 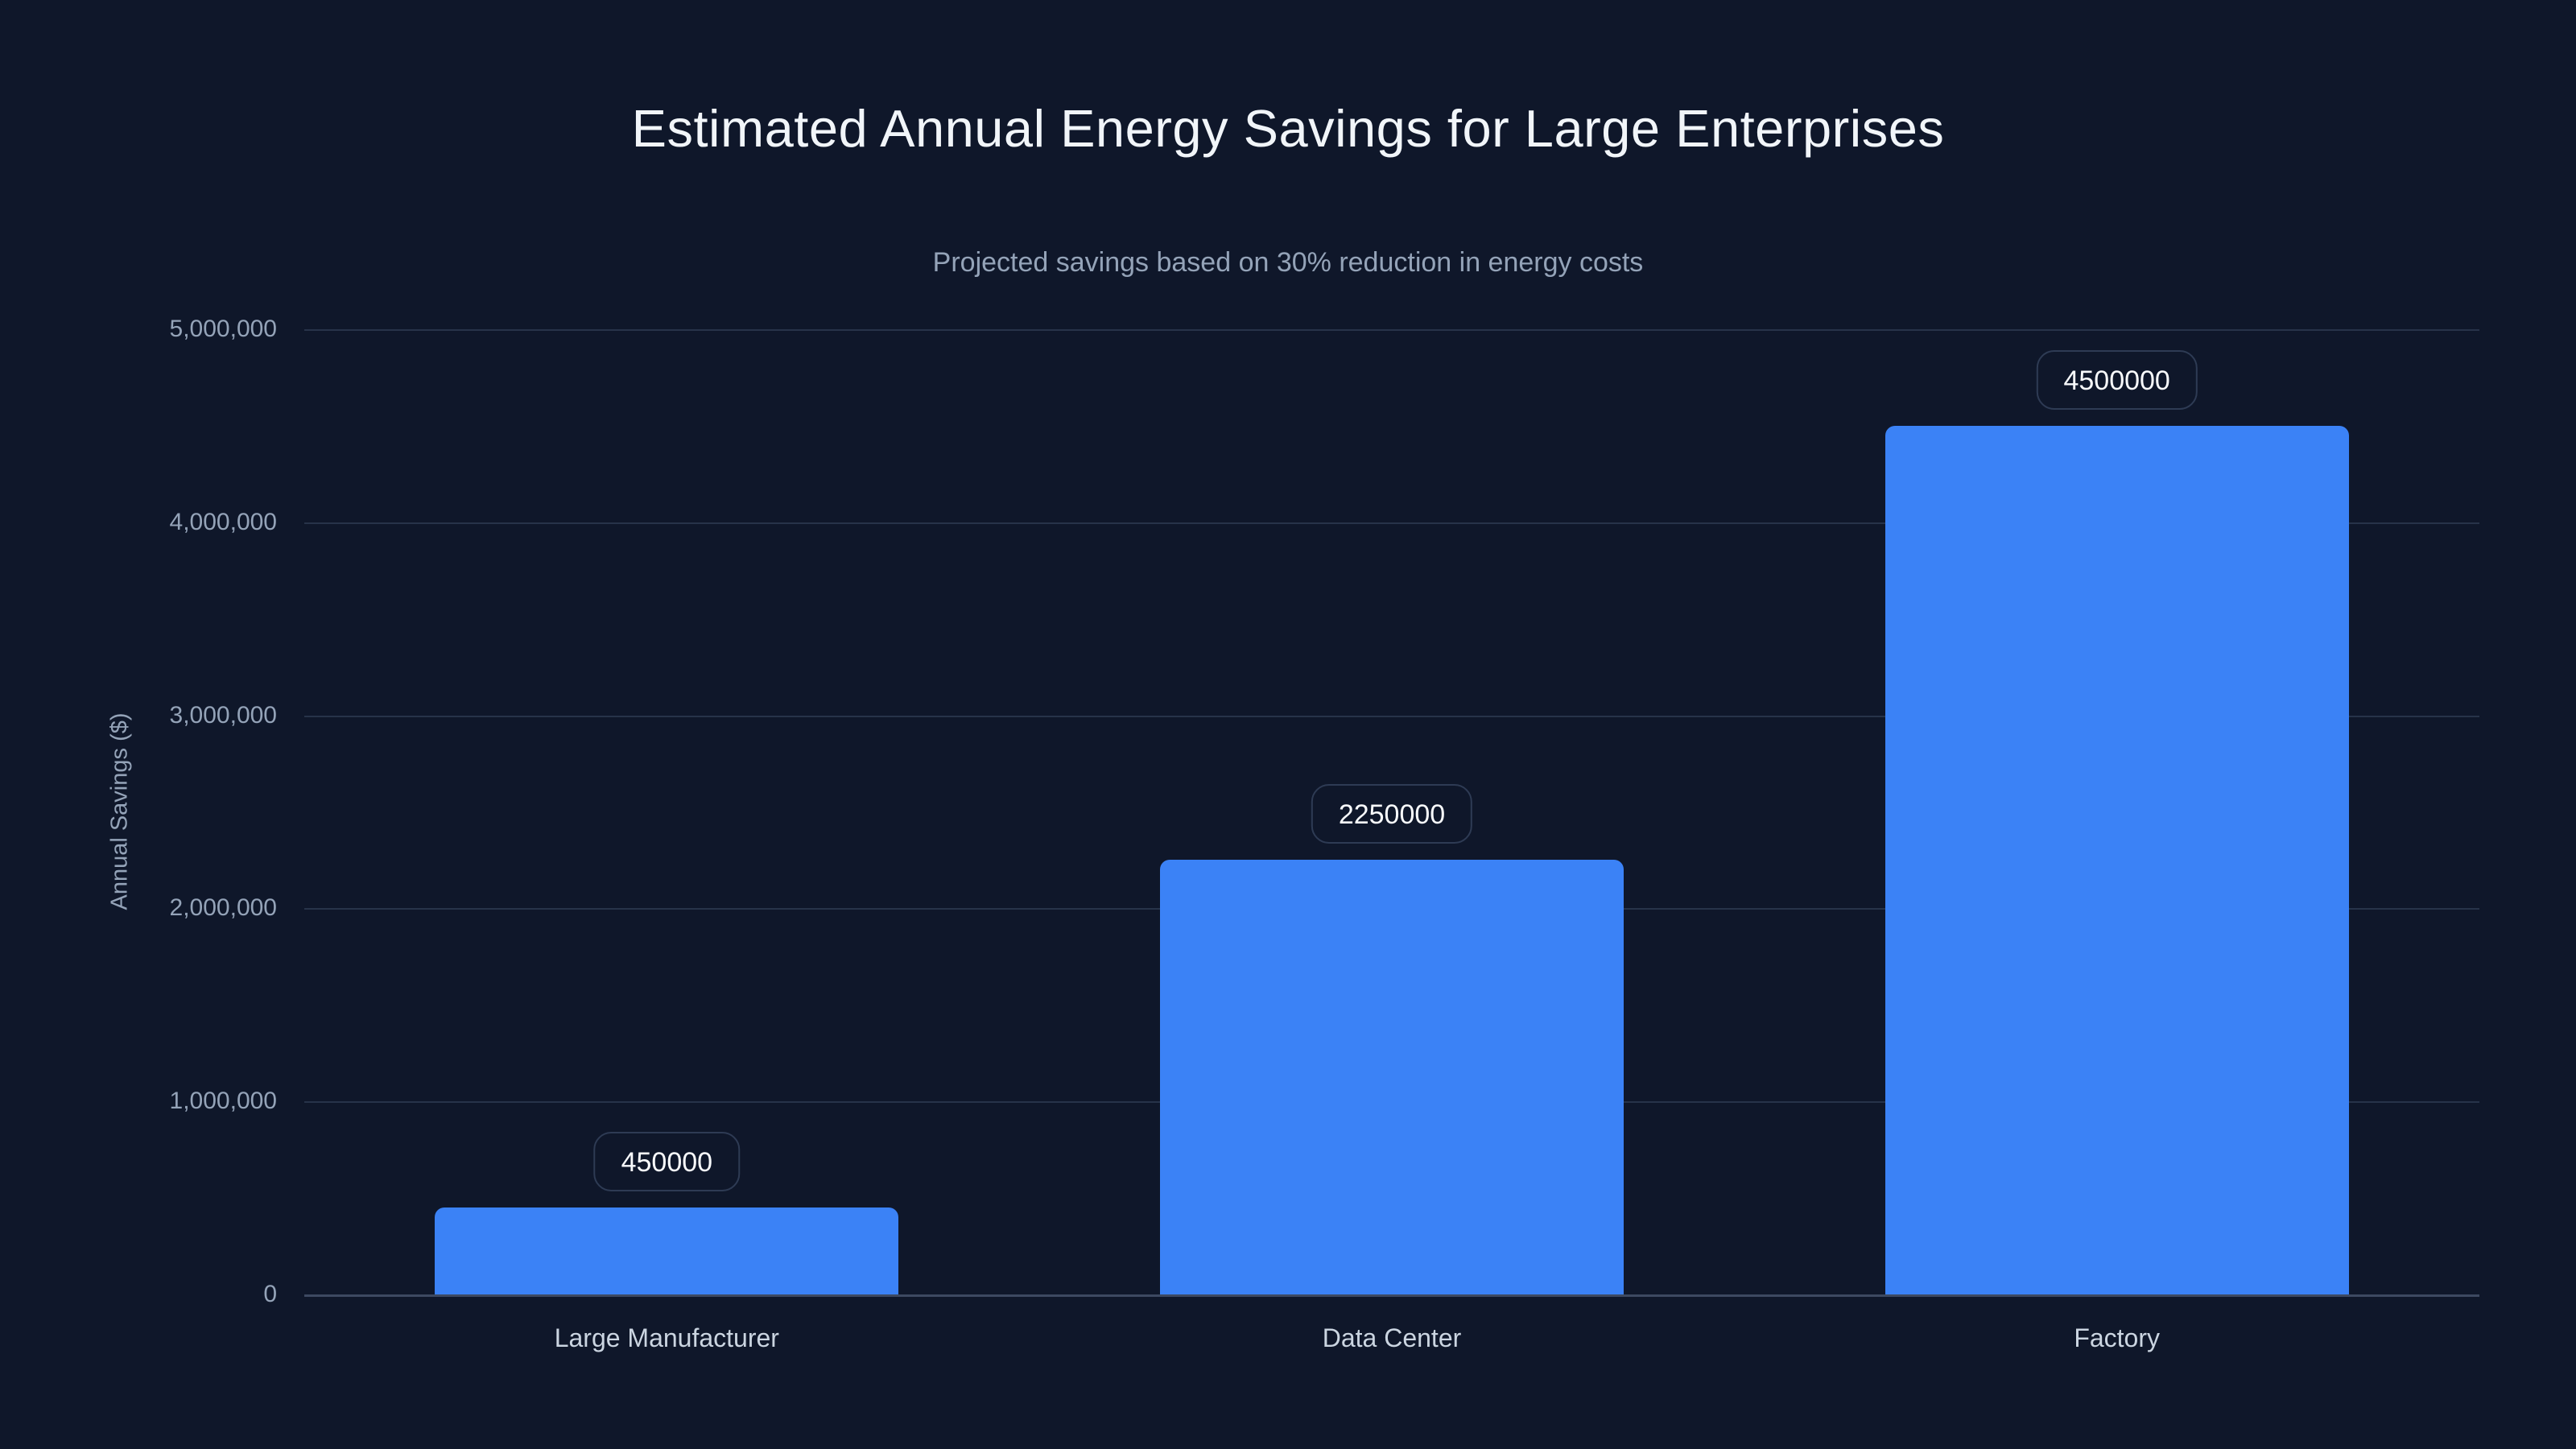 I want to click on y-tick-label-4,000,000: 4,000,000, so click(x=223, y=521).